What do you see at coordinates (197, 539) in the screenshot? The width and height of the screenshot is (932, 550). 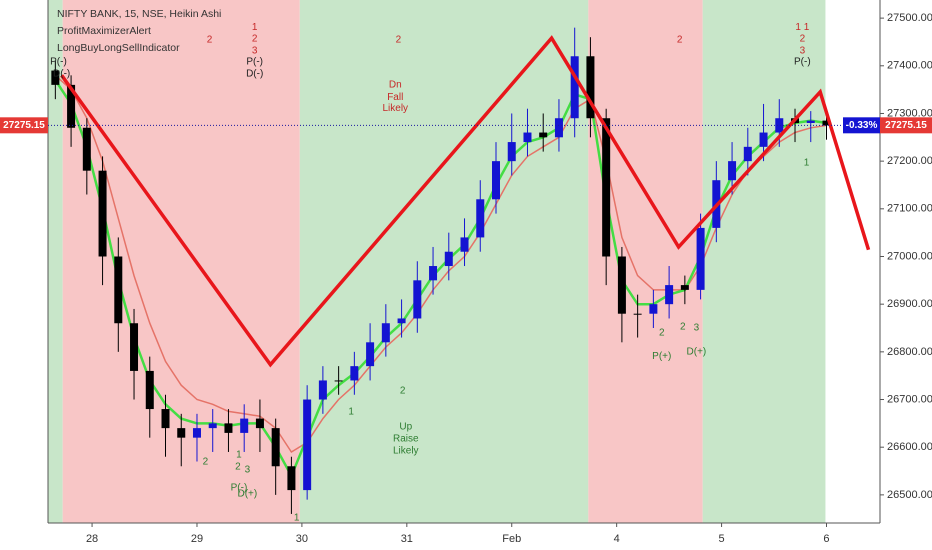 I see `x-tick-label: 29` at bounding box center [197, 539].